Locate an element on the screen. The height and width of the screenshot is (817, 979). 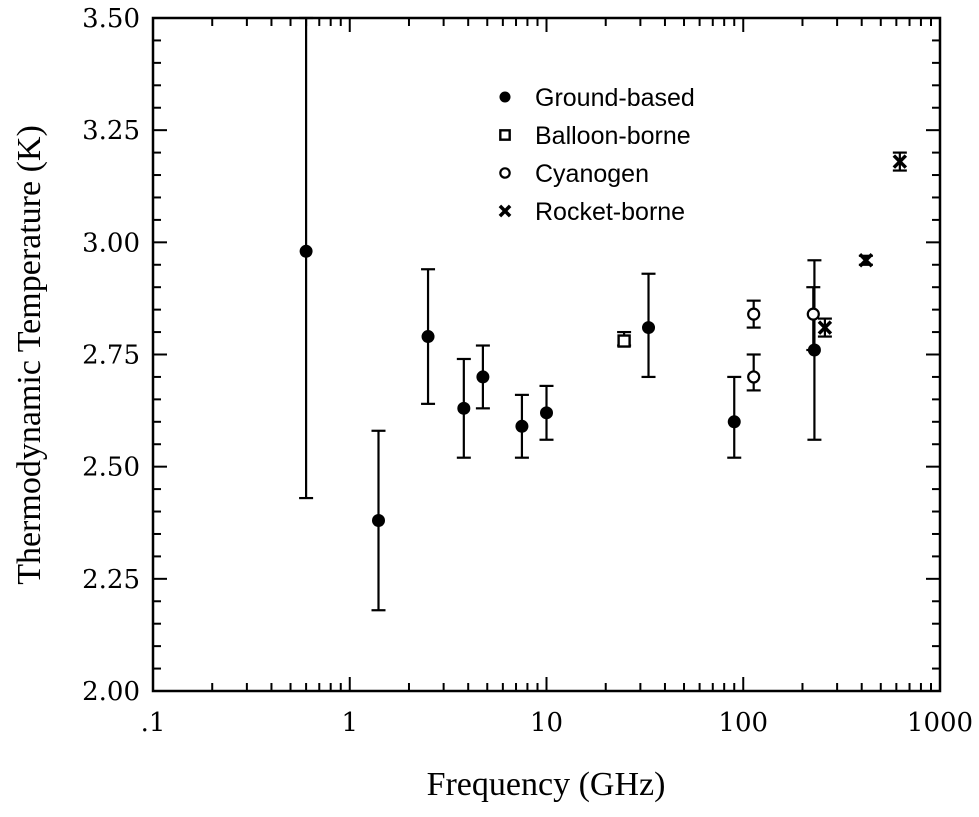
legend-label: Cyanogen is located at coordinates (592, 174).